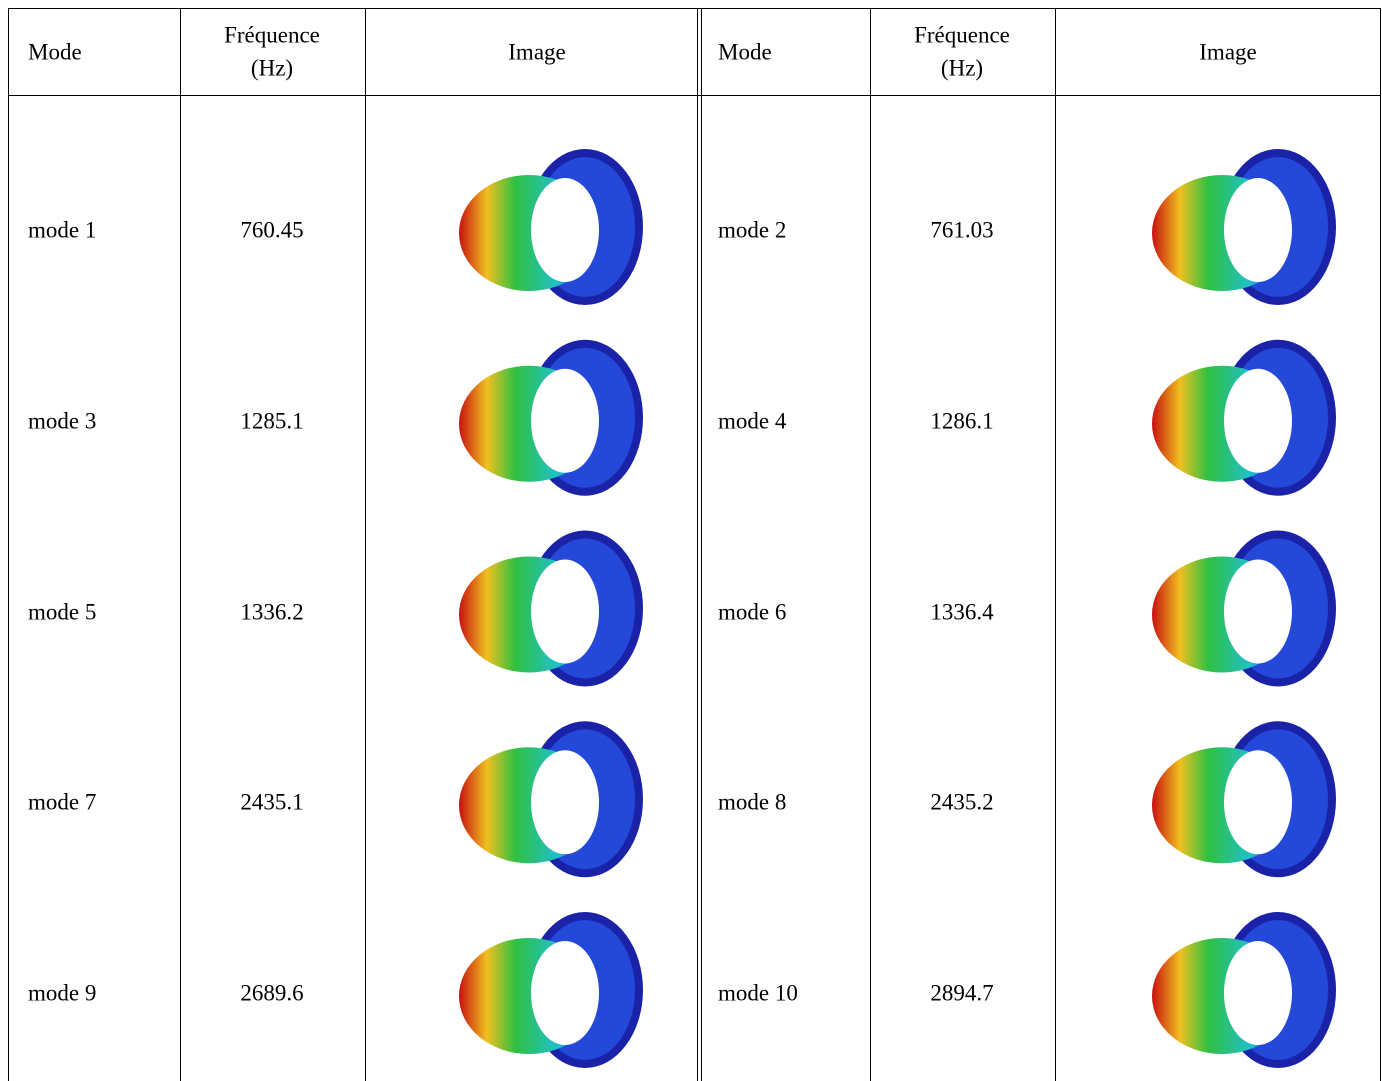 The image size is (1382, 1081). I want to click on mode-label: mode 4, so click(752, 421).